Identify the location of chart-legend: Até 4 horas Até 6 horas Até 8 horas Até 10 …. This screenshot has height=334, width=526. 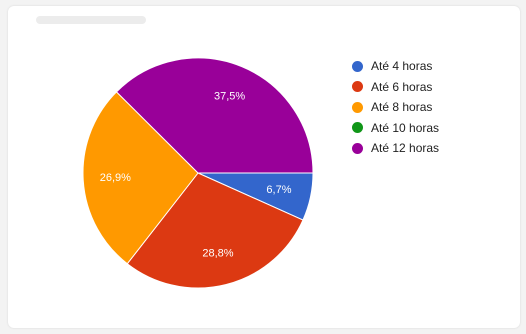
(395, 107).